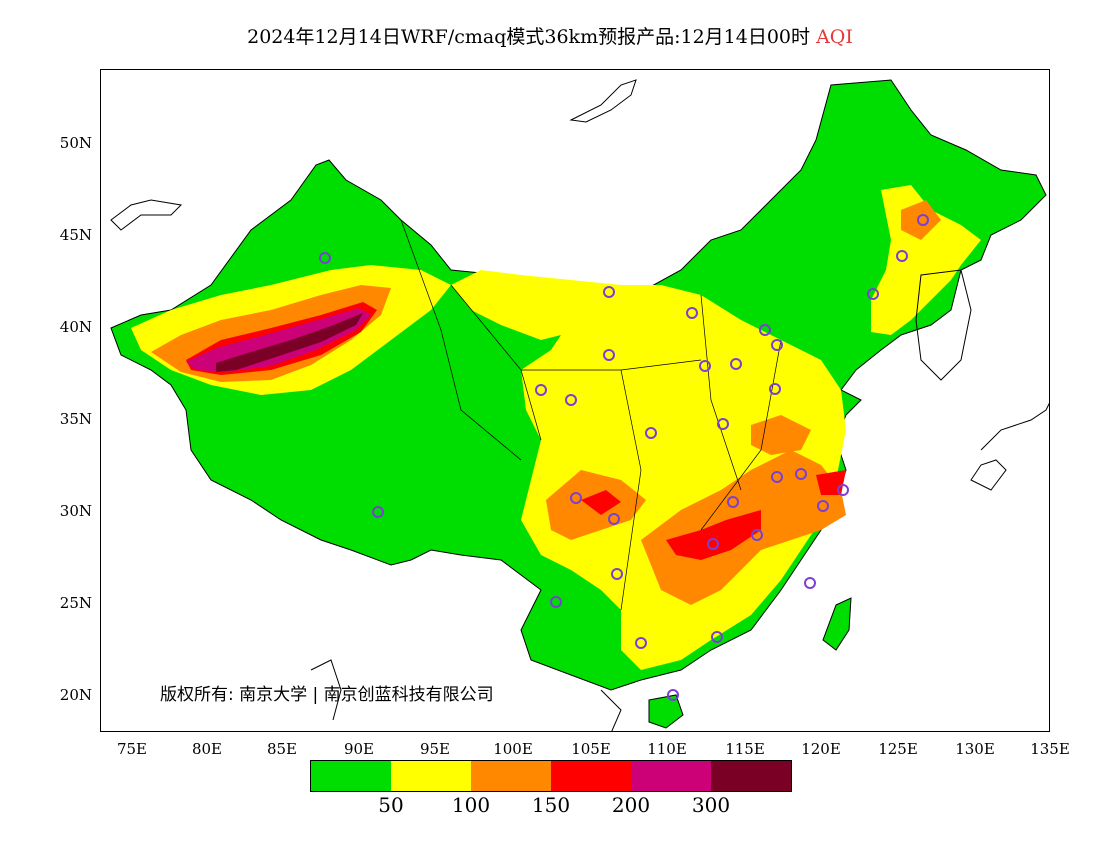  What do you see at coordinates (282, 749) in the screenshot?
I see `lon-label: 85E` at bounding box center [282, 749].